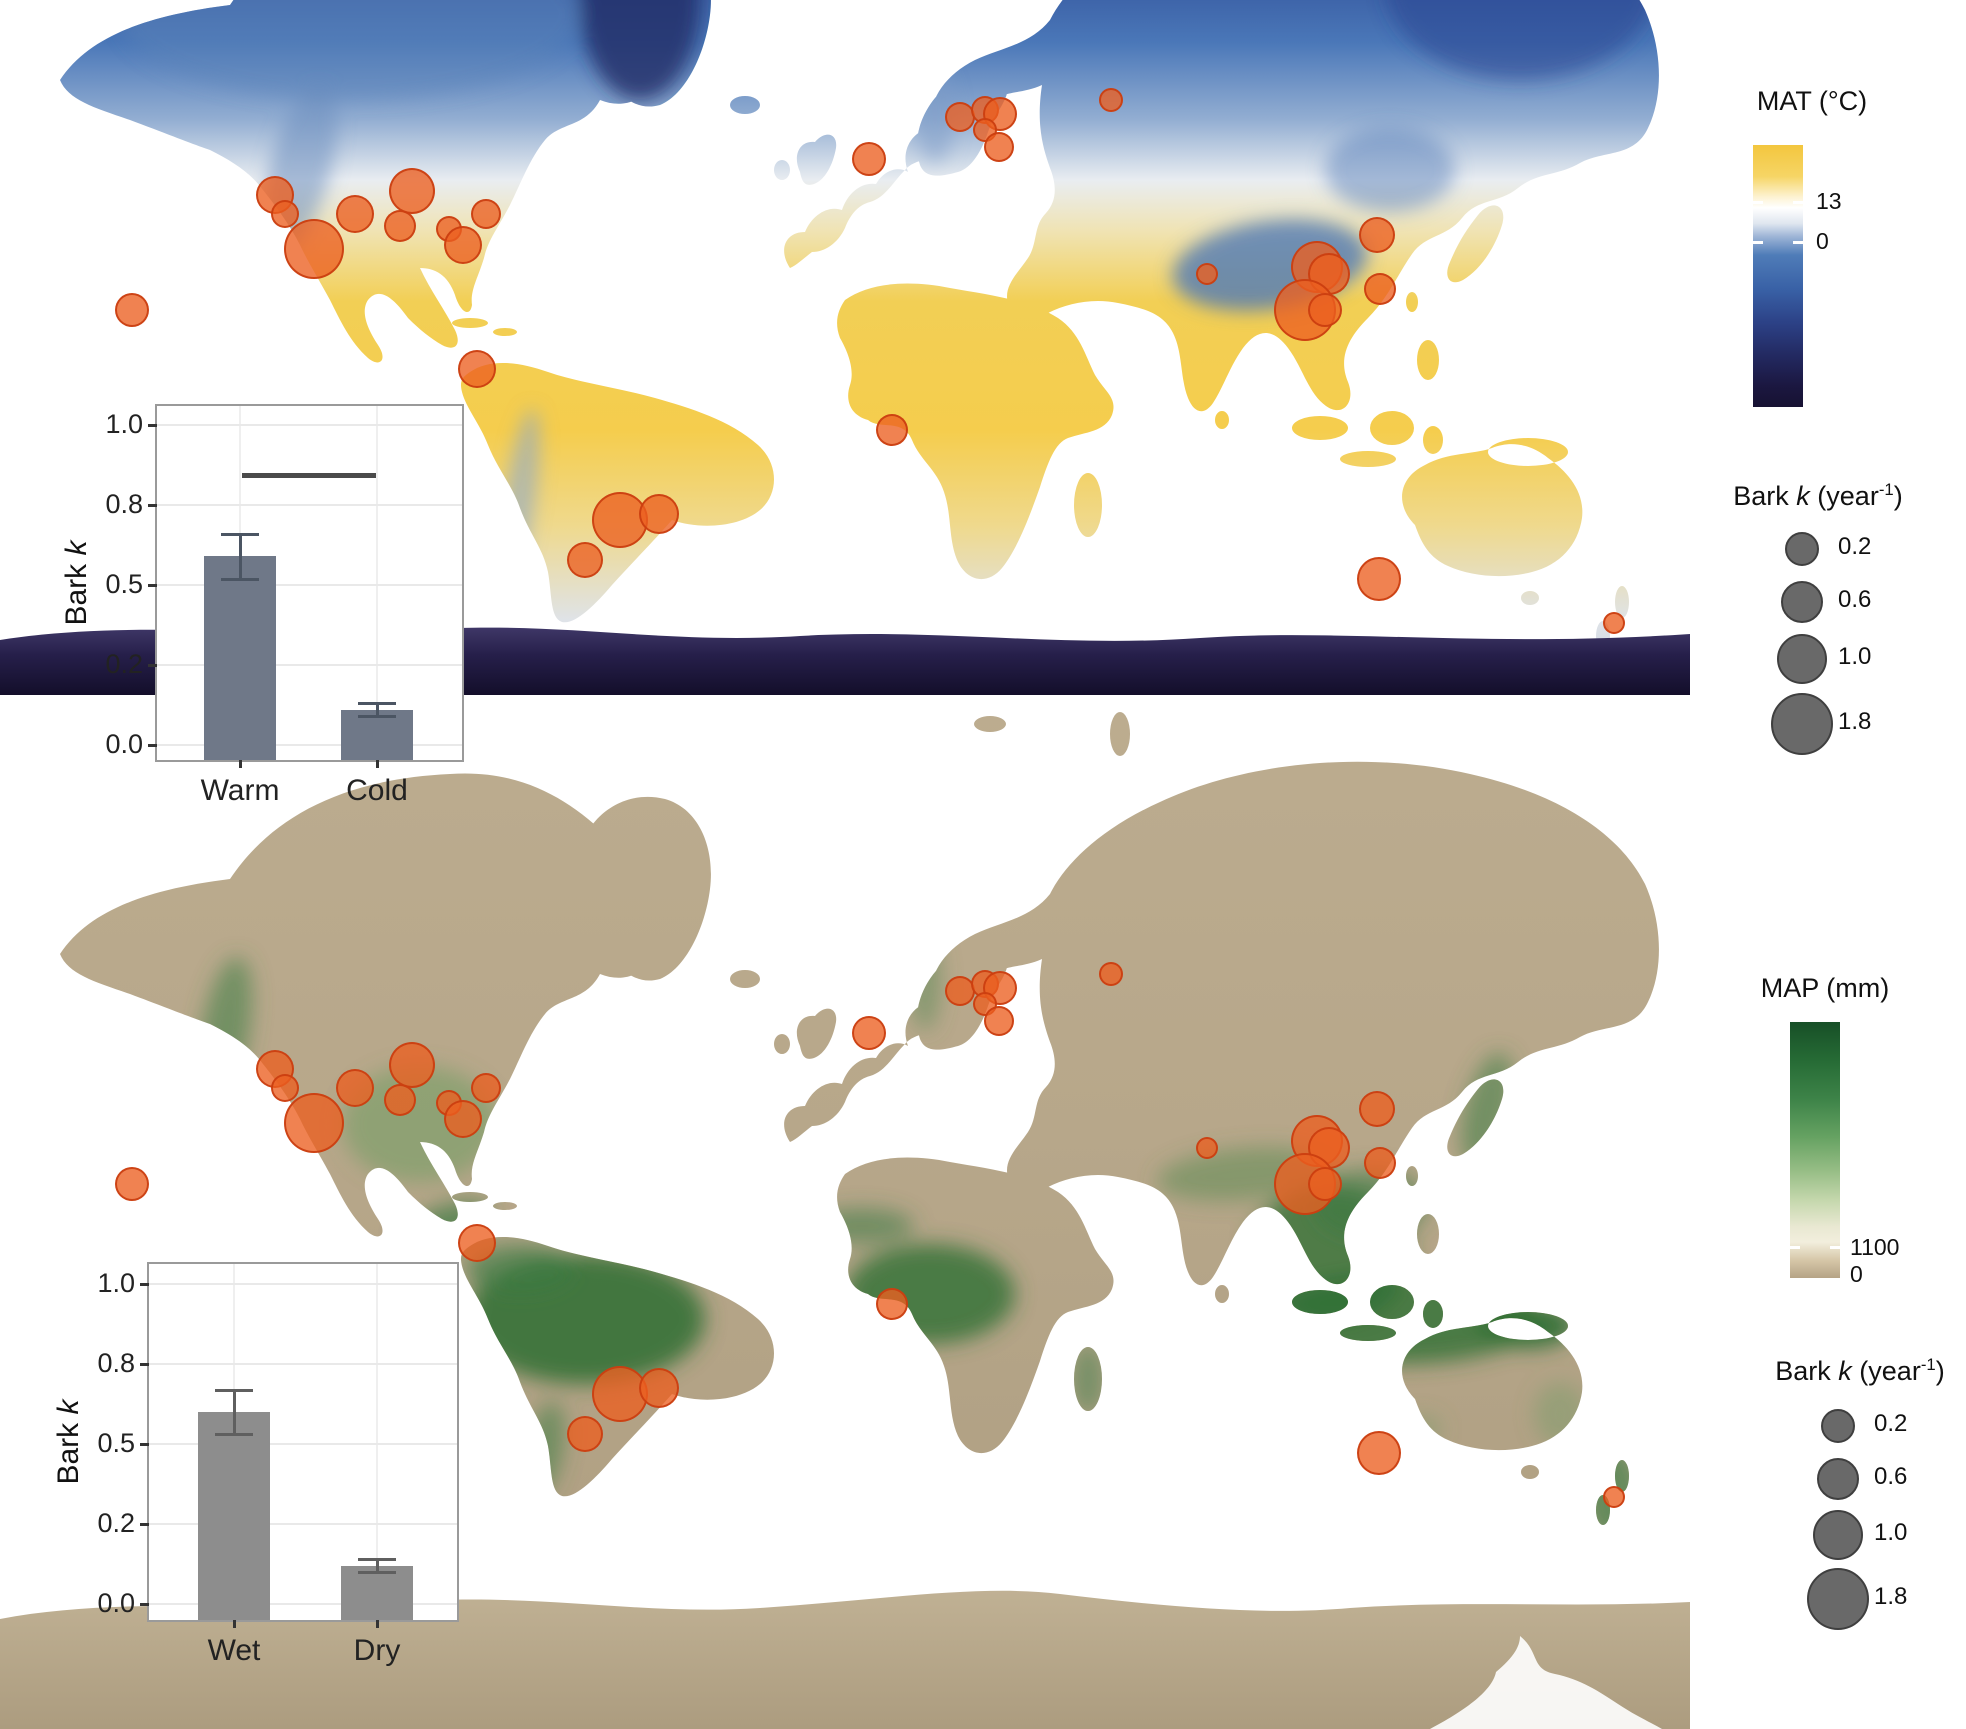  What do you see at coordinates (1825, 988) in the screenshot?
I see `map-colorbar-title: MAP (mm)` at bounding box center [1825, 988].